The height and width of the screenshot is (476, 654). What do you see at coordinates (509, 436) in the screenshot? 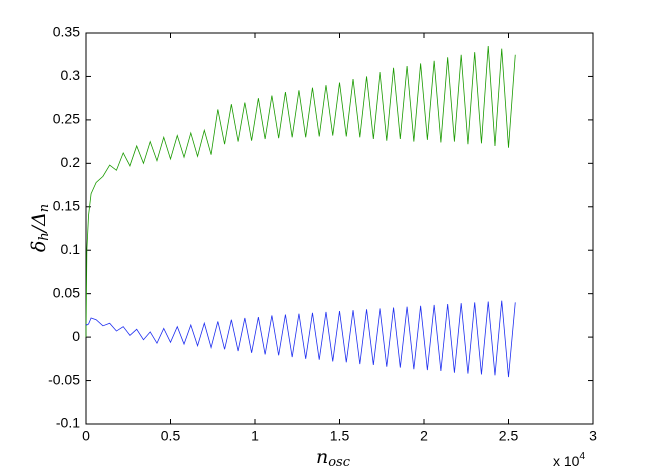
I see `x-tick-label: 2.5` at bounding box center [509, 436].